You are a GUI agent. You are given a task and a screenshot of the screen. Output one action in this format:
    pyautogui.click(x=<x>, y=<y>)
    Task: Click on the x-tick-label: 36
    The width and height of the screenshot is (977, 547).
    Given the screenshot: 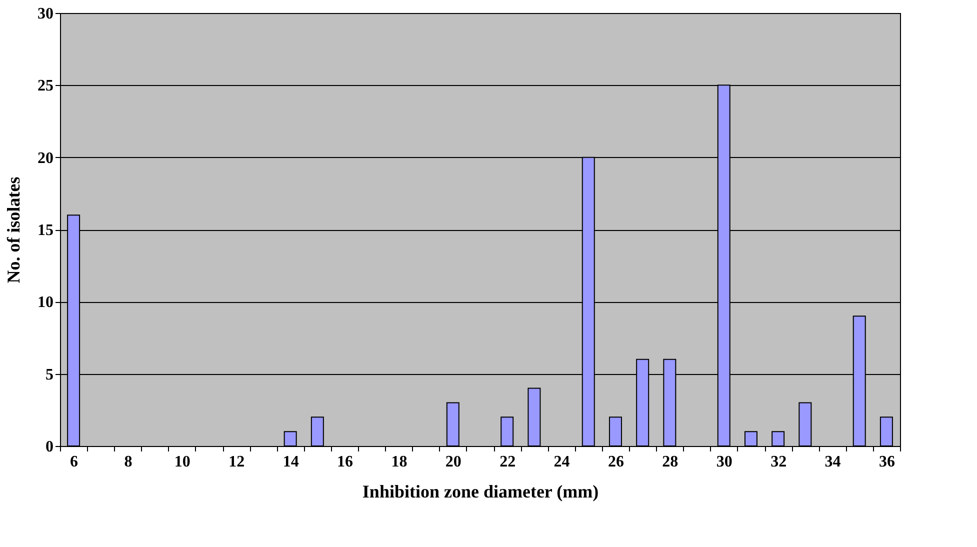 What is the action you would take?
    pyautogui.click(x=886, y=462)
    